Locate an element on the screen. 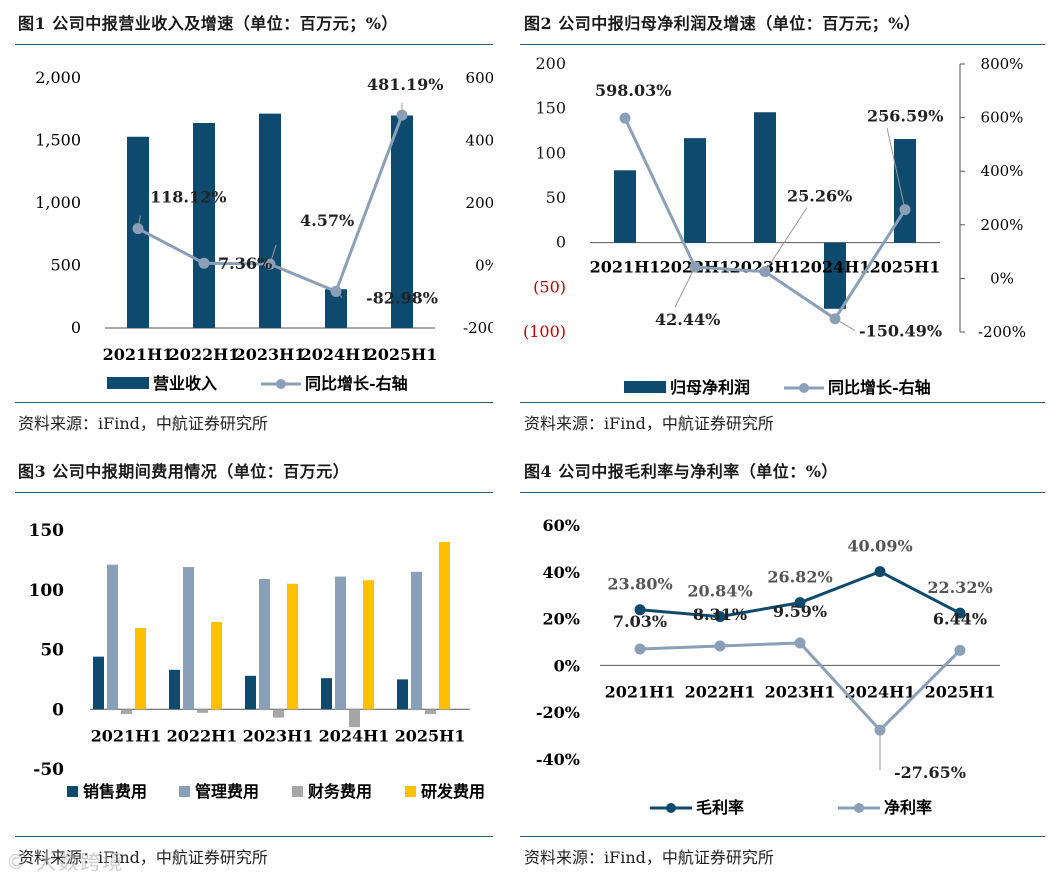 This screenshot has width=1063, height=882. fig1-left-tick: 1,000 is located at coordinates (58, 202).